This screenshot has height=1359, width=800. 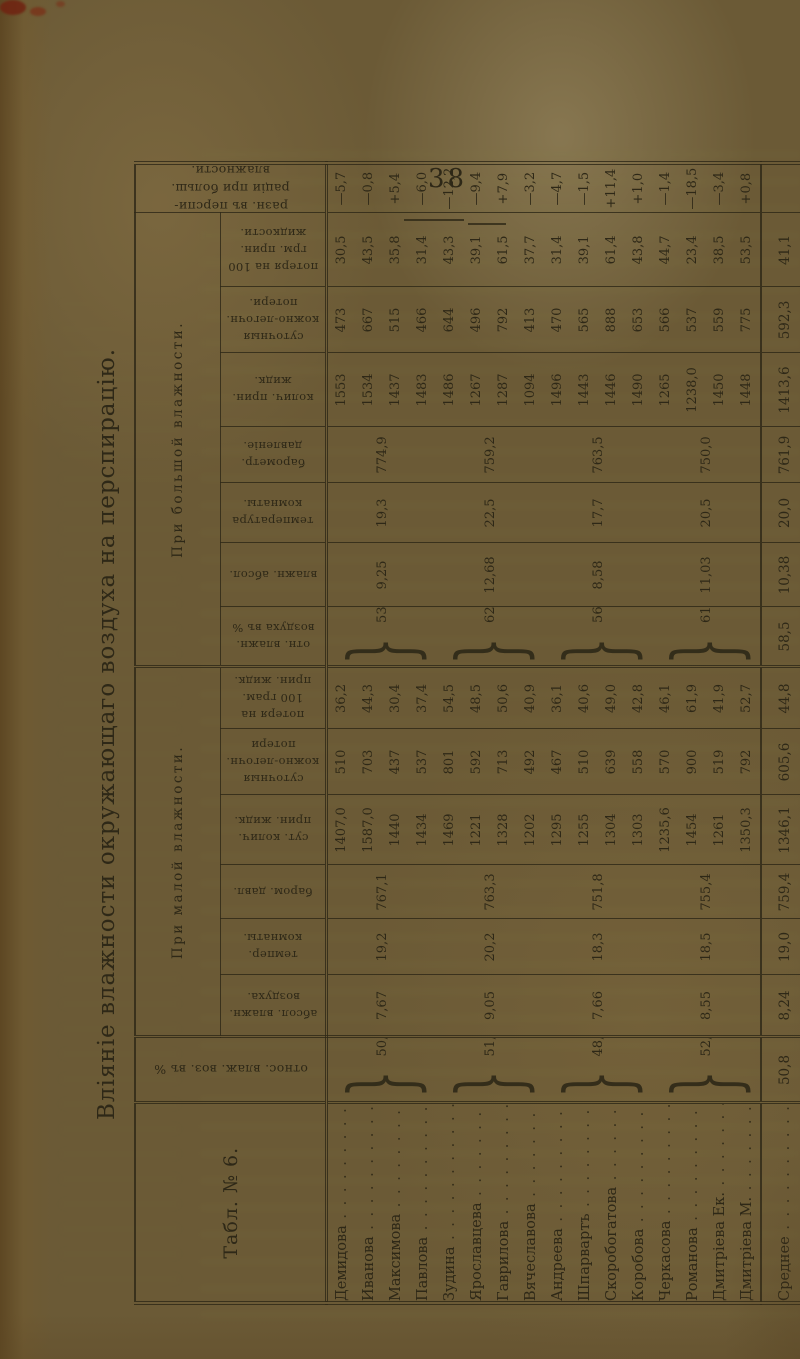 What do you see at coordinates (747, 319) in the screenshot?
I see `cell-high-loss: 775` at bounding box center [747, 319].